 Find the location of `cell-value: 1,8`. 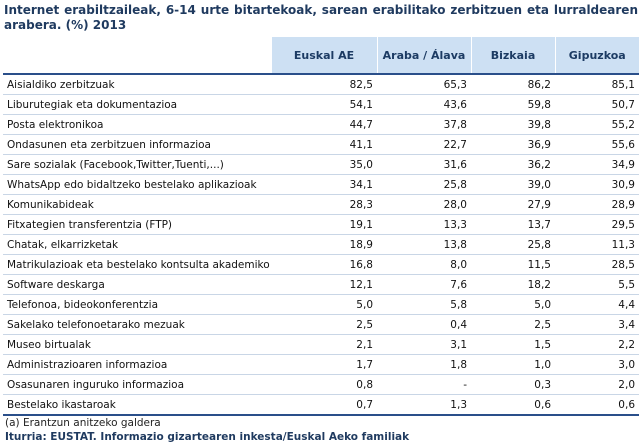

cell-value: 1,8 is located at coordinates (424, 364).